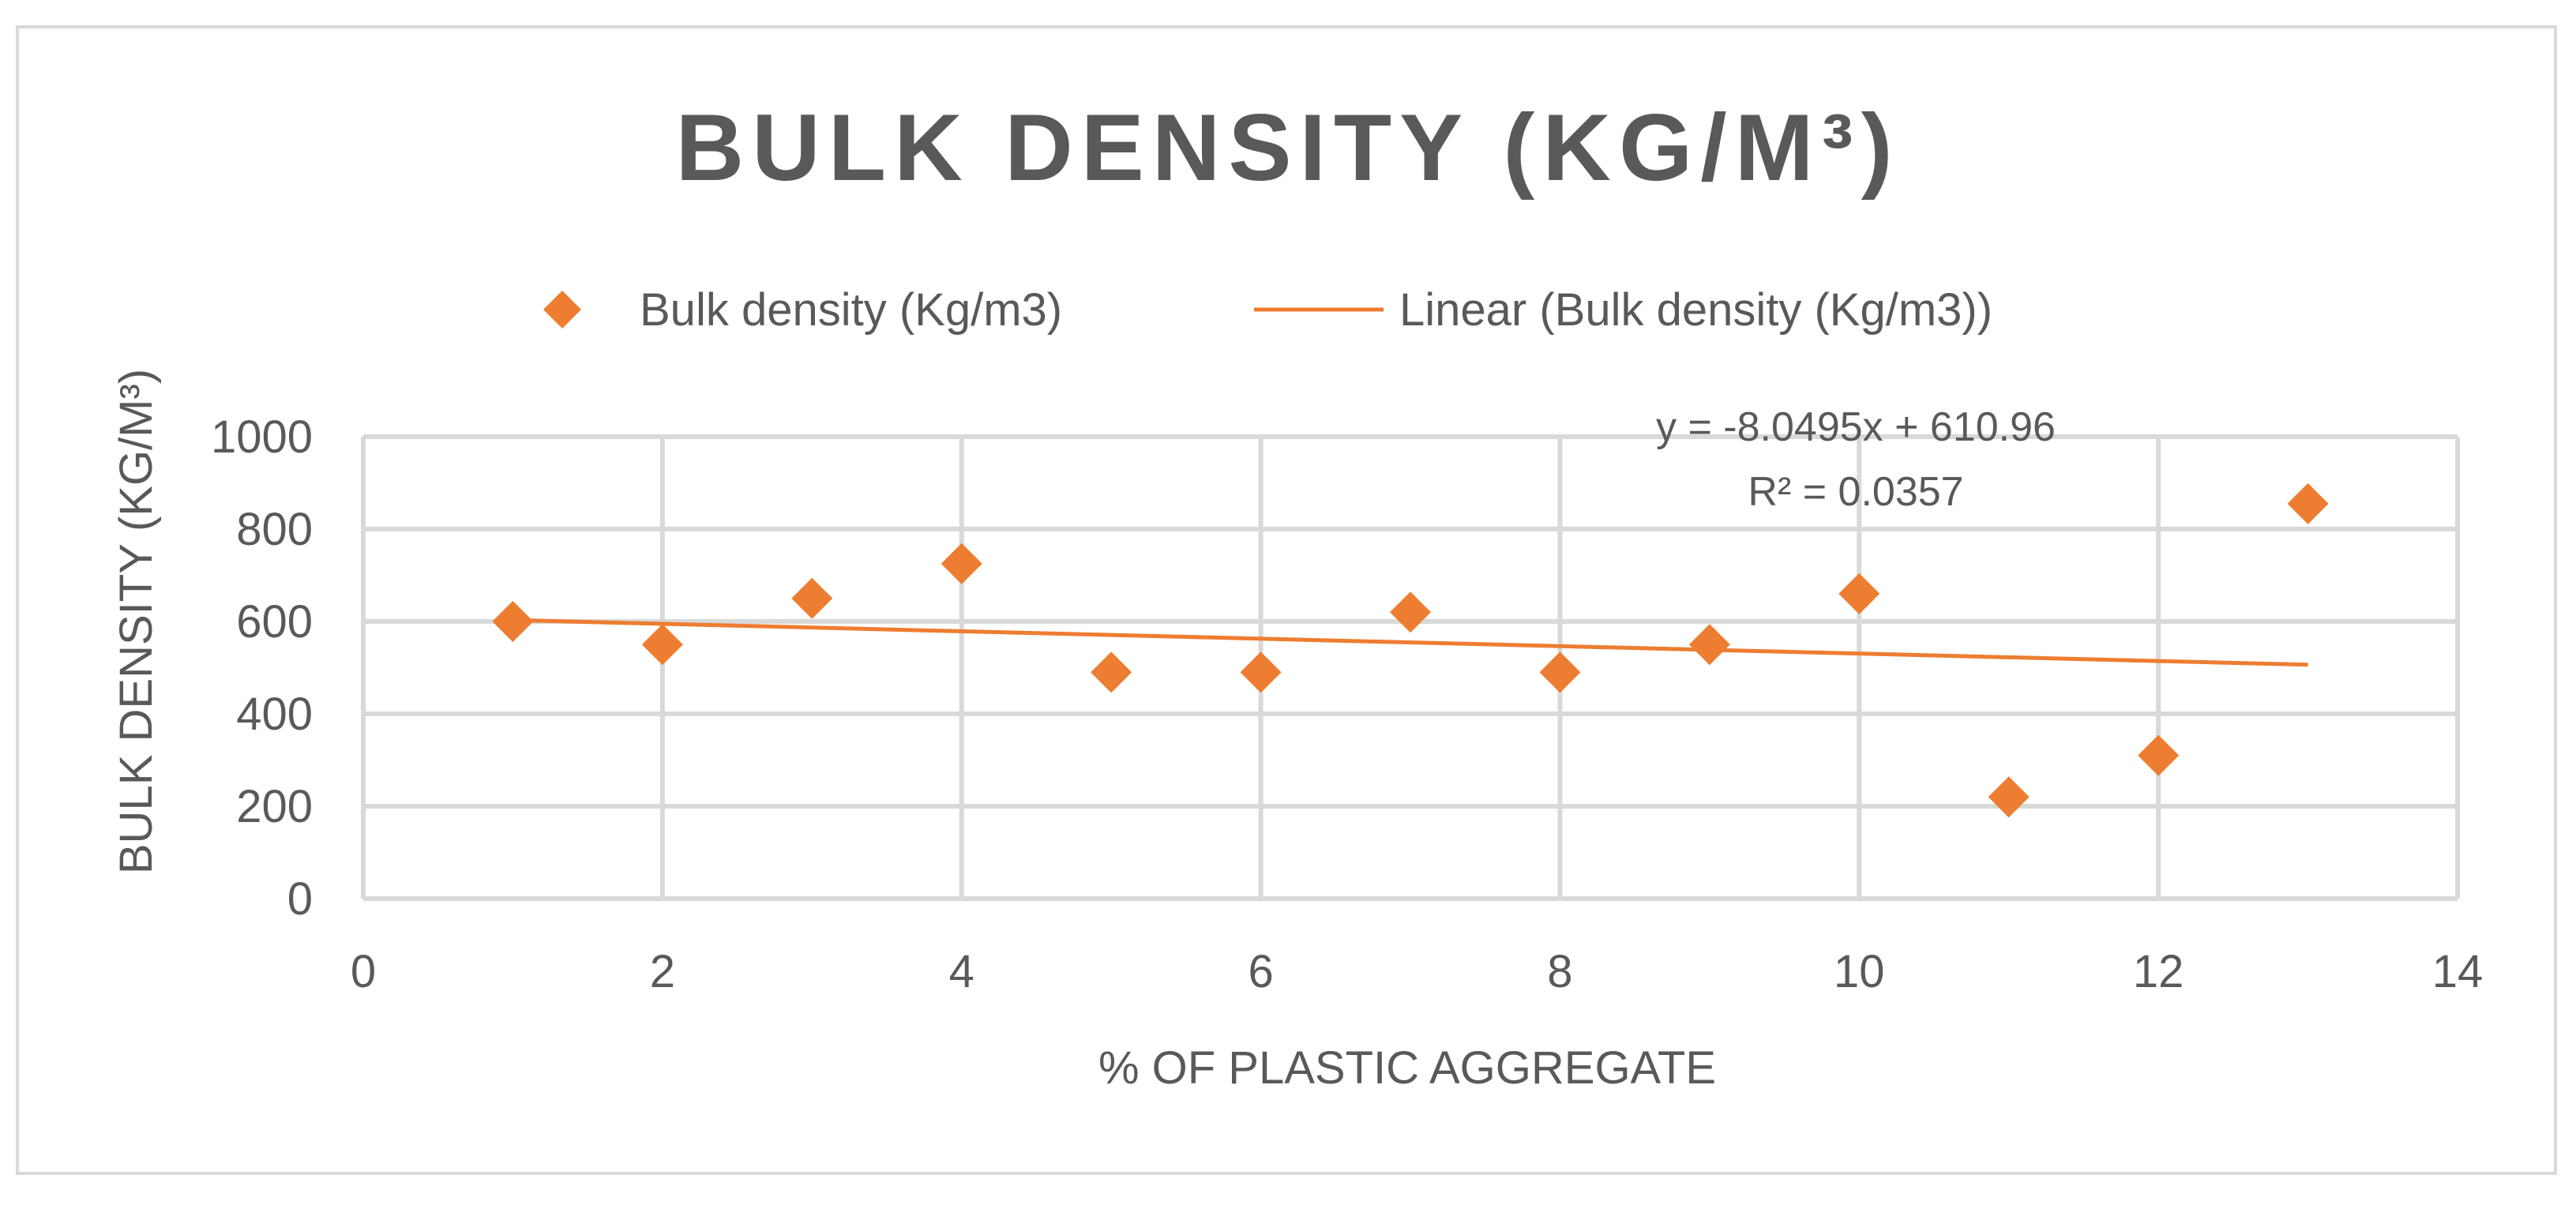 The image size is (2576, 1205). What do you see at coordinates (1417, 971) in the screenshot?
I see `x-axis-ticks: 0 2 4 6 8 10 12 14` at bounding box center [1417, 971].